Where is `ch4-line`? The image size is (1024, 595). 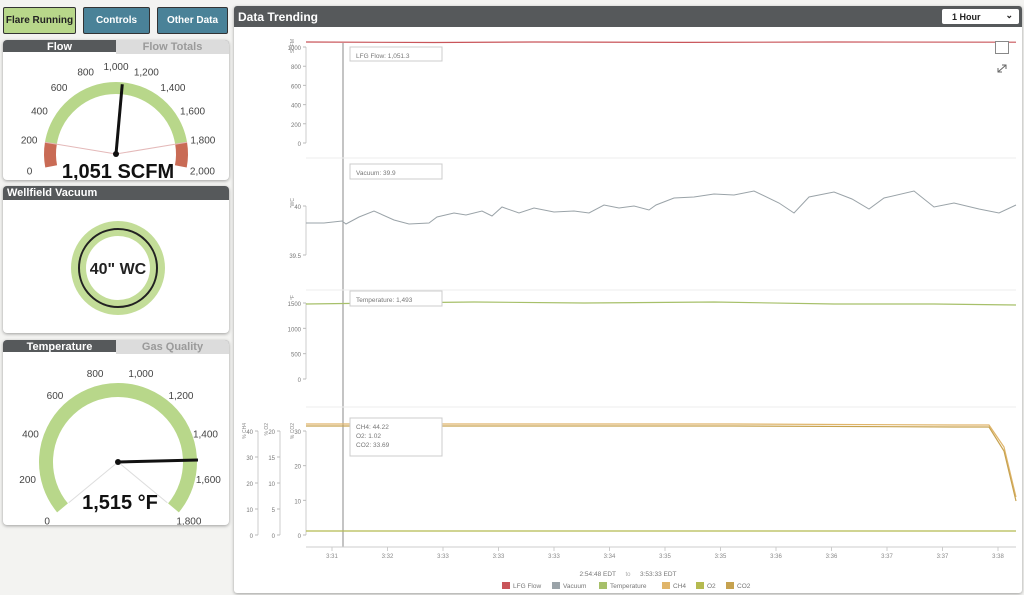 ch4-line is located at coordinates (661, 460).